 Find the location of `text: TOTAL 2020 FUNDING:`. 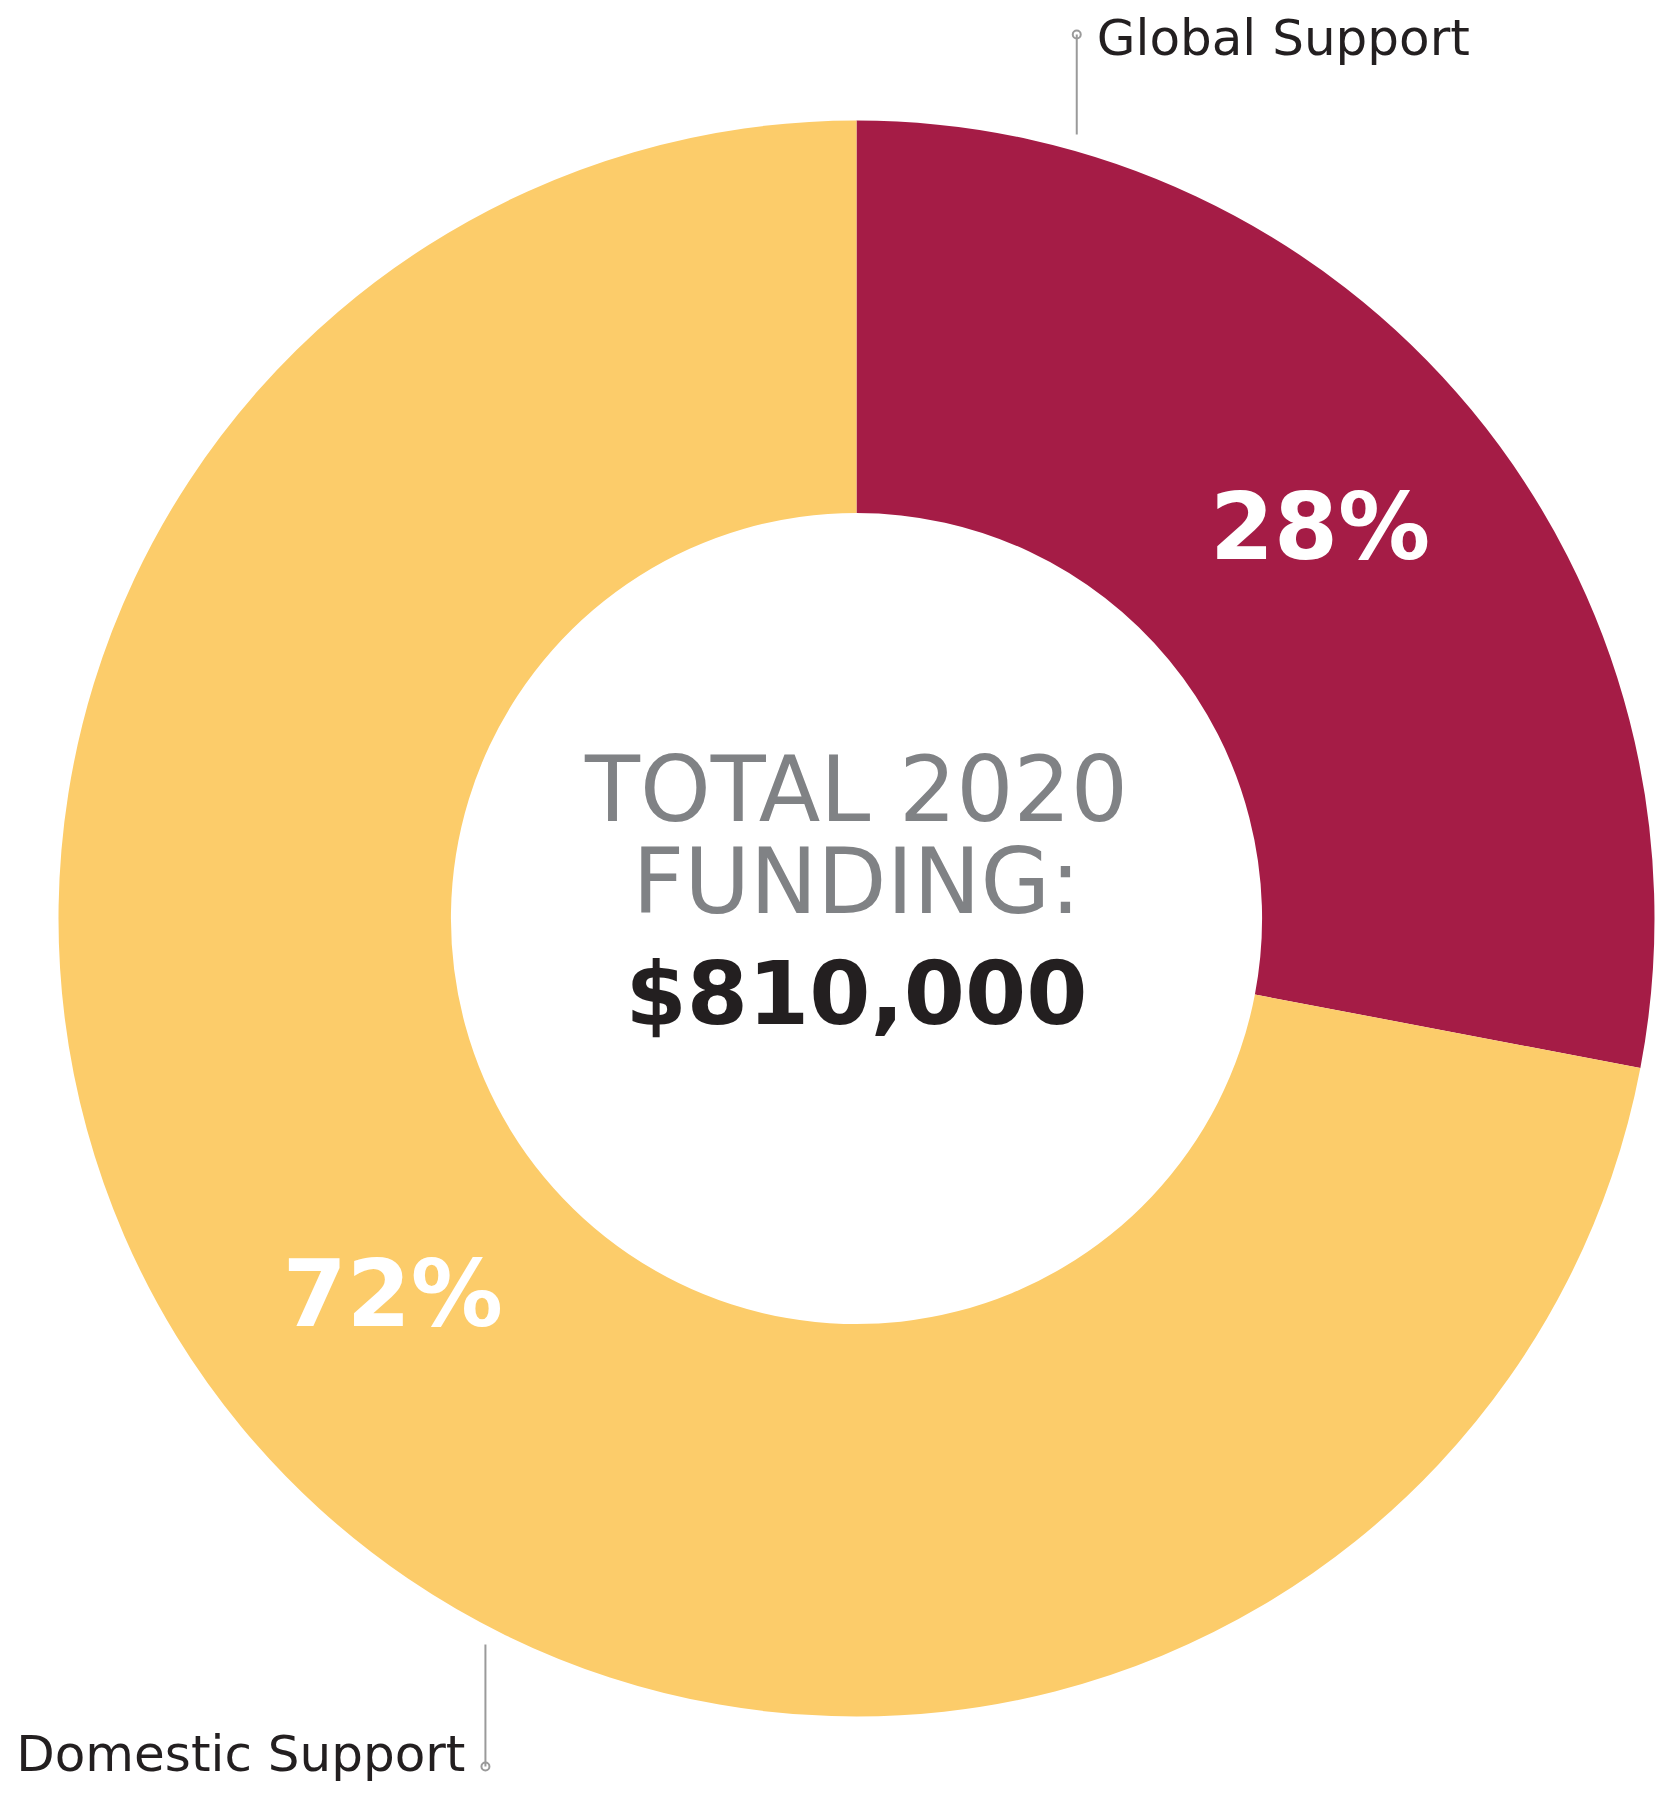

text: TOTAL 2020 FUNDING: is located at coordinates (856, 835).